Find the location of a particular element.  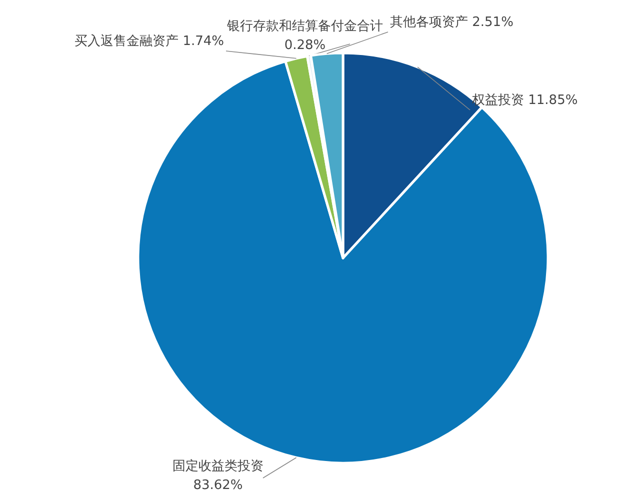

slice-label: 买入返售金融资产 1.74% is located at coordinates (149, 41).